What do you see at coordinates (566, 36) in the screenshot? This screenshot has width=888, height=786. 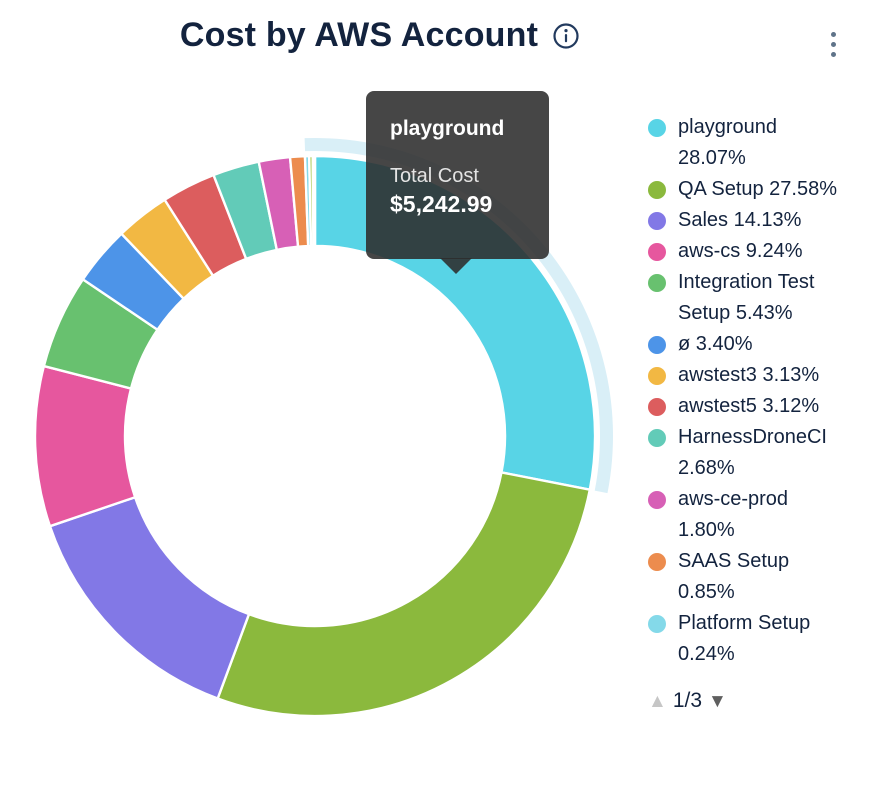 I see `info-icon` at bounding box center [566, 36].